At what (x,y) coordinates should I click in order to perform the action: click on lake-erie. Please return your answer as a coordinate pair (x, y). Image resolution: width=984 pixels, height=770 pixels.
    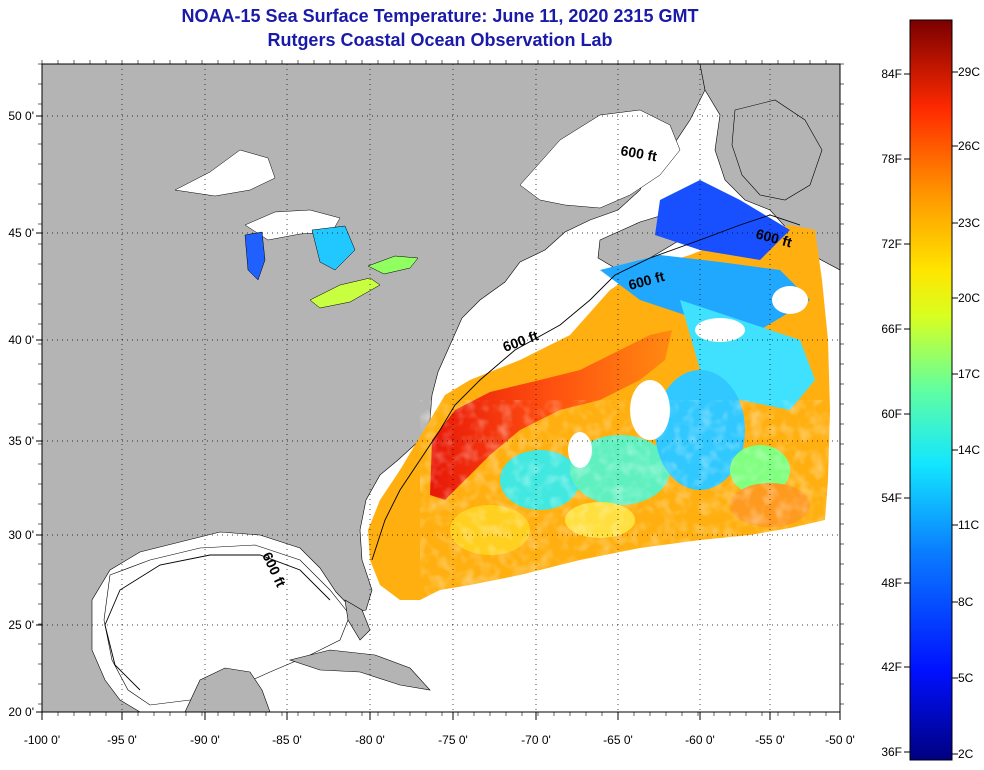
    Looking at the image, I should click on (345, 293).